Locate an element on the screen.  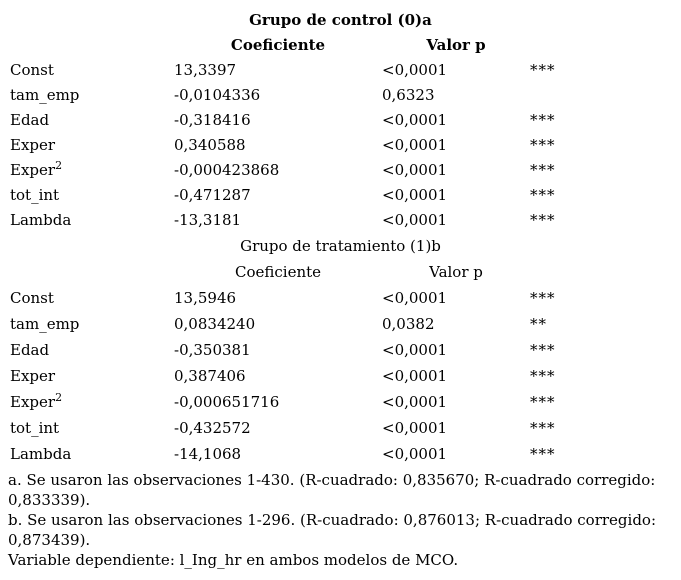
p-value: 0,0382 is located at coordinates (408, 324).